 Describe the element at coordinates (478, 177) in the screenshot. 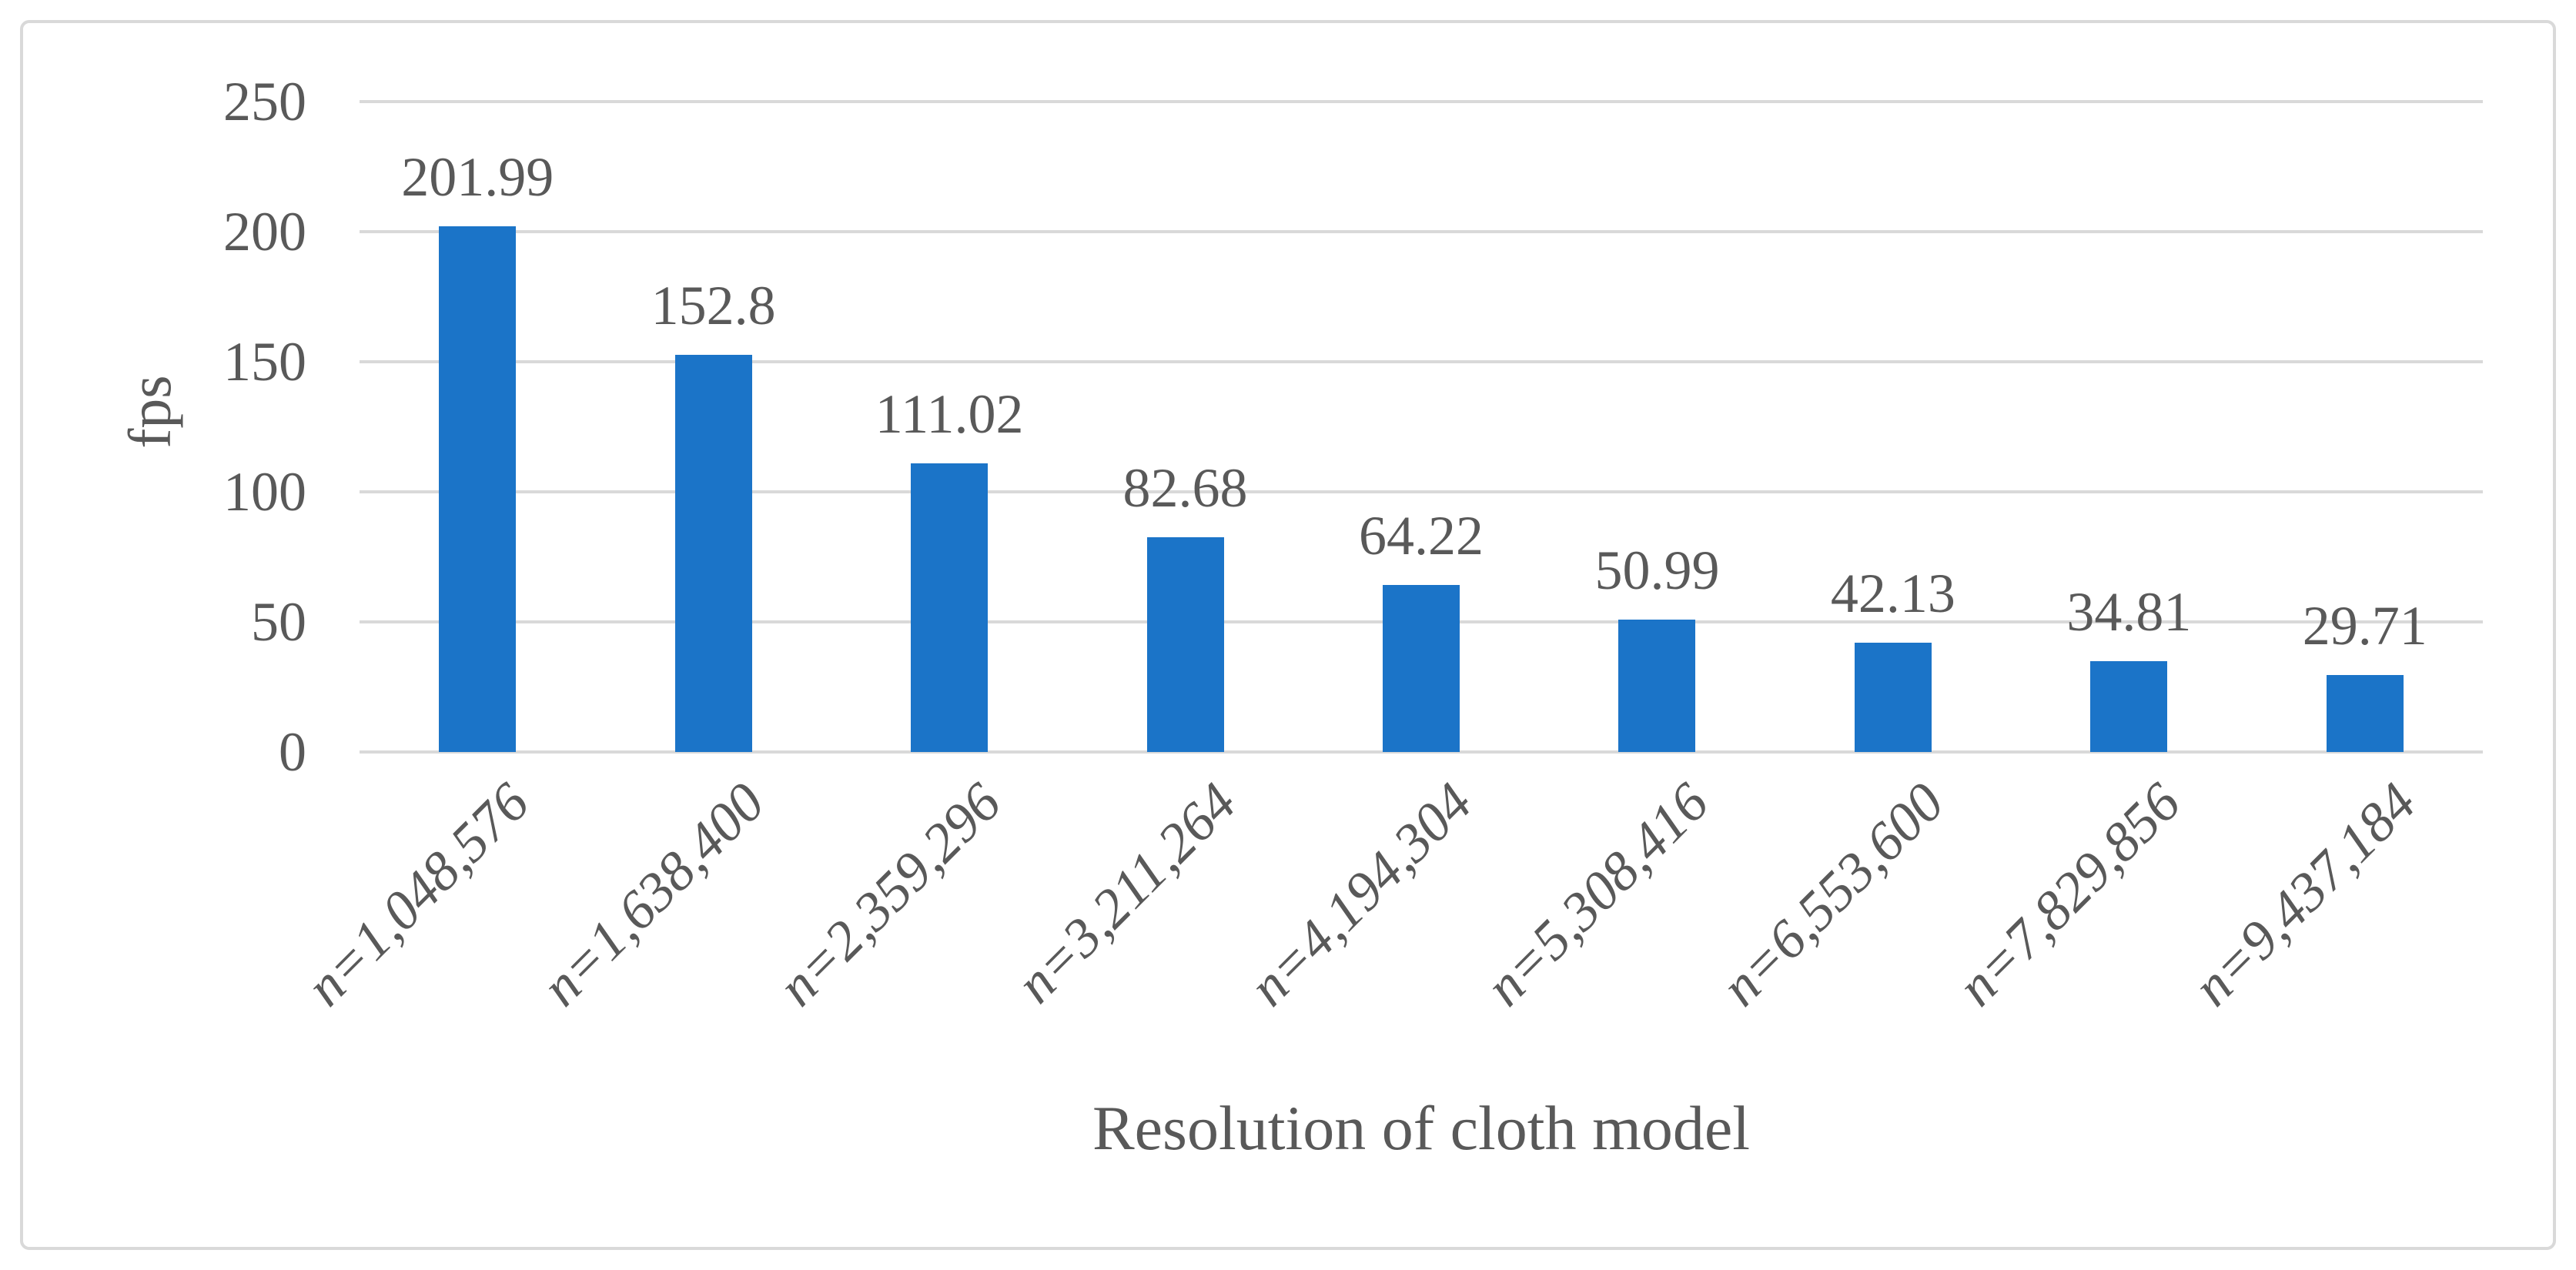

I see `bar-value-label-0: 201.99` at that location.